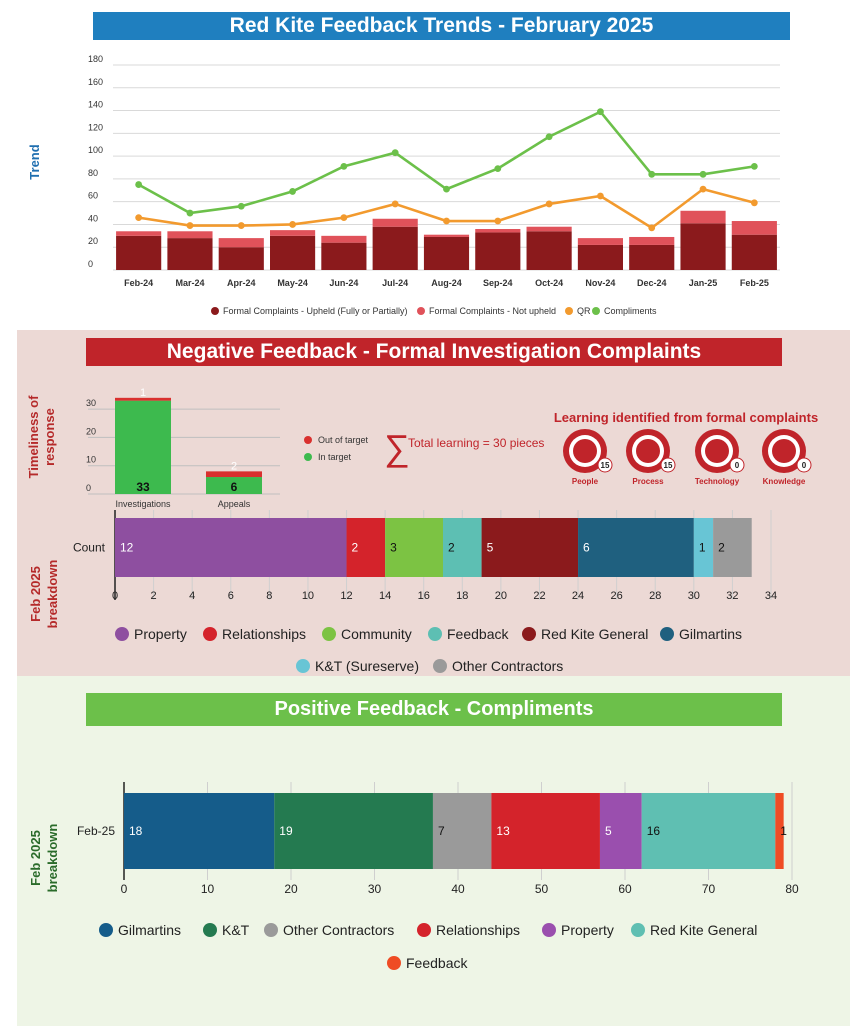  I want to click on trend-xtick-label: Feb-24, so click(138, 283).